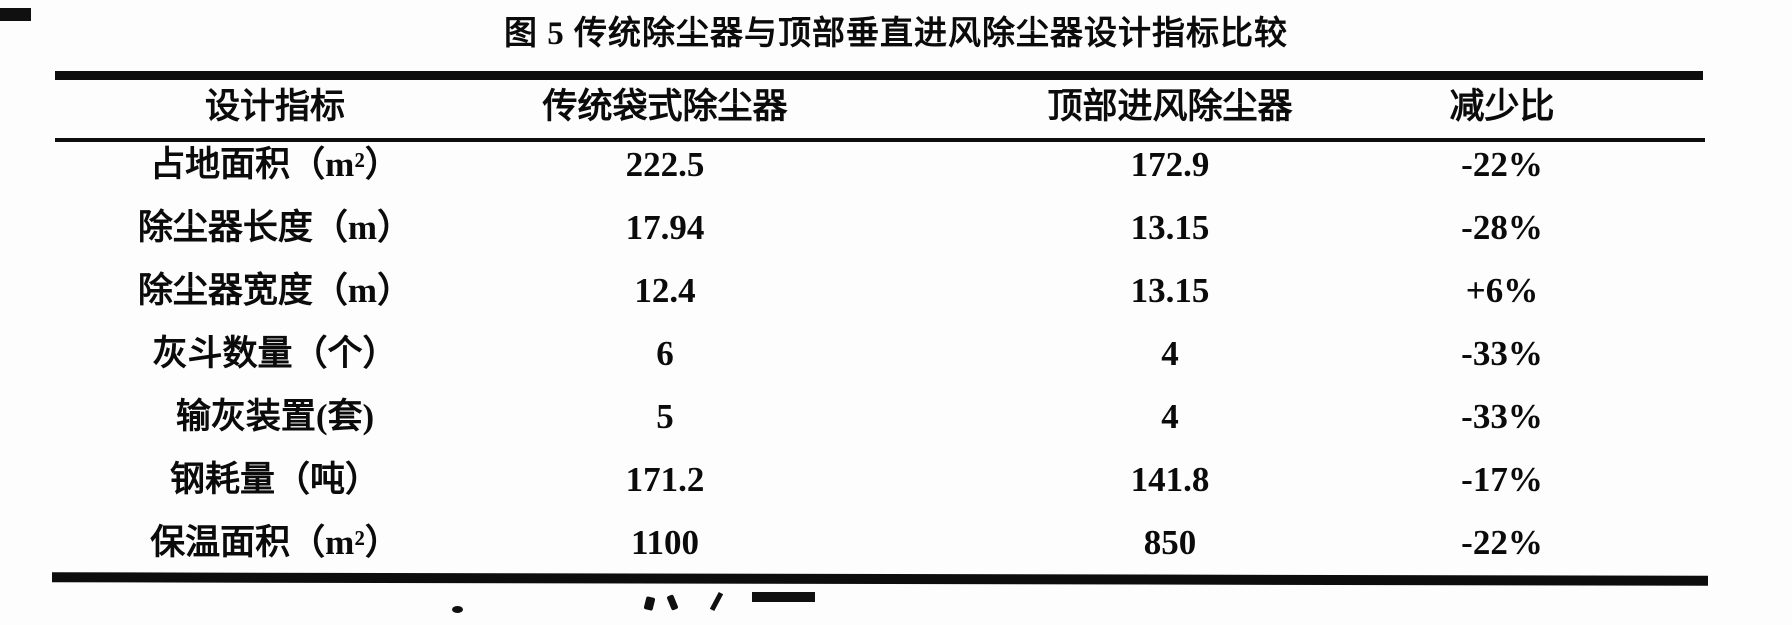 The image size is (1792, 625). I want to click on table-row: 保温面积（m²） 1100 850 -22%, so click(896, 543).